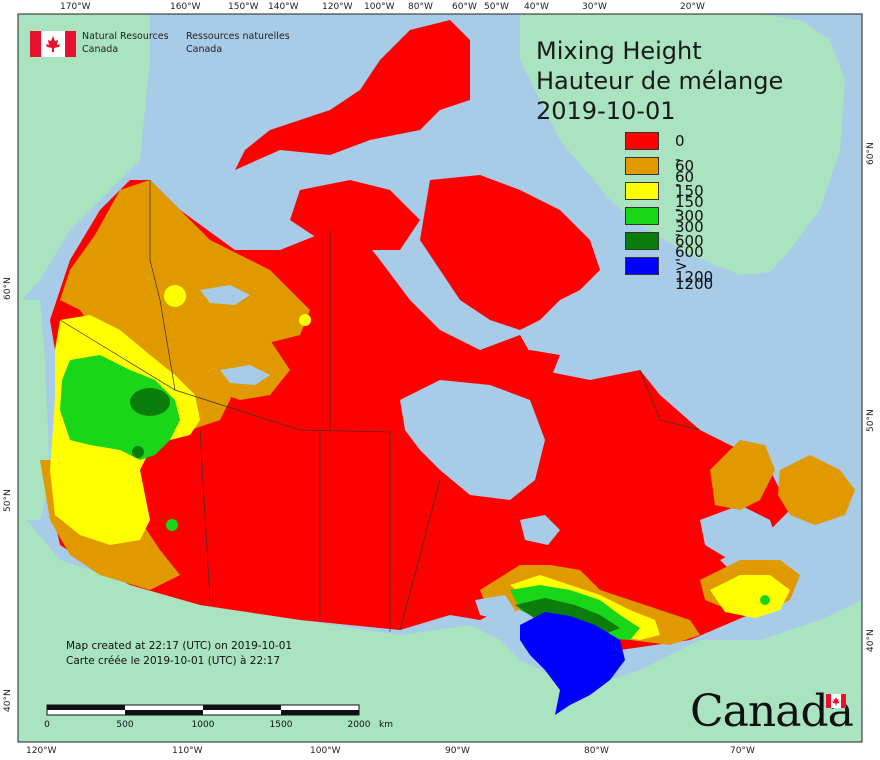  I want to click on tick-top-8: 60°W, so click(464, 7).